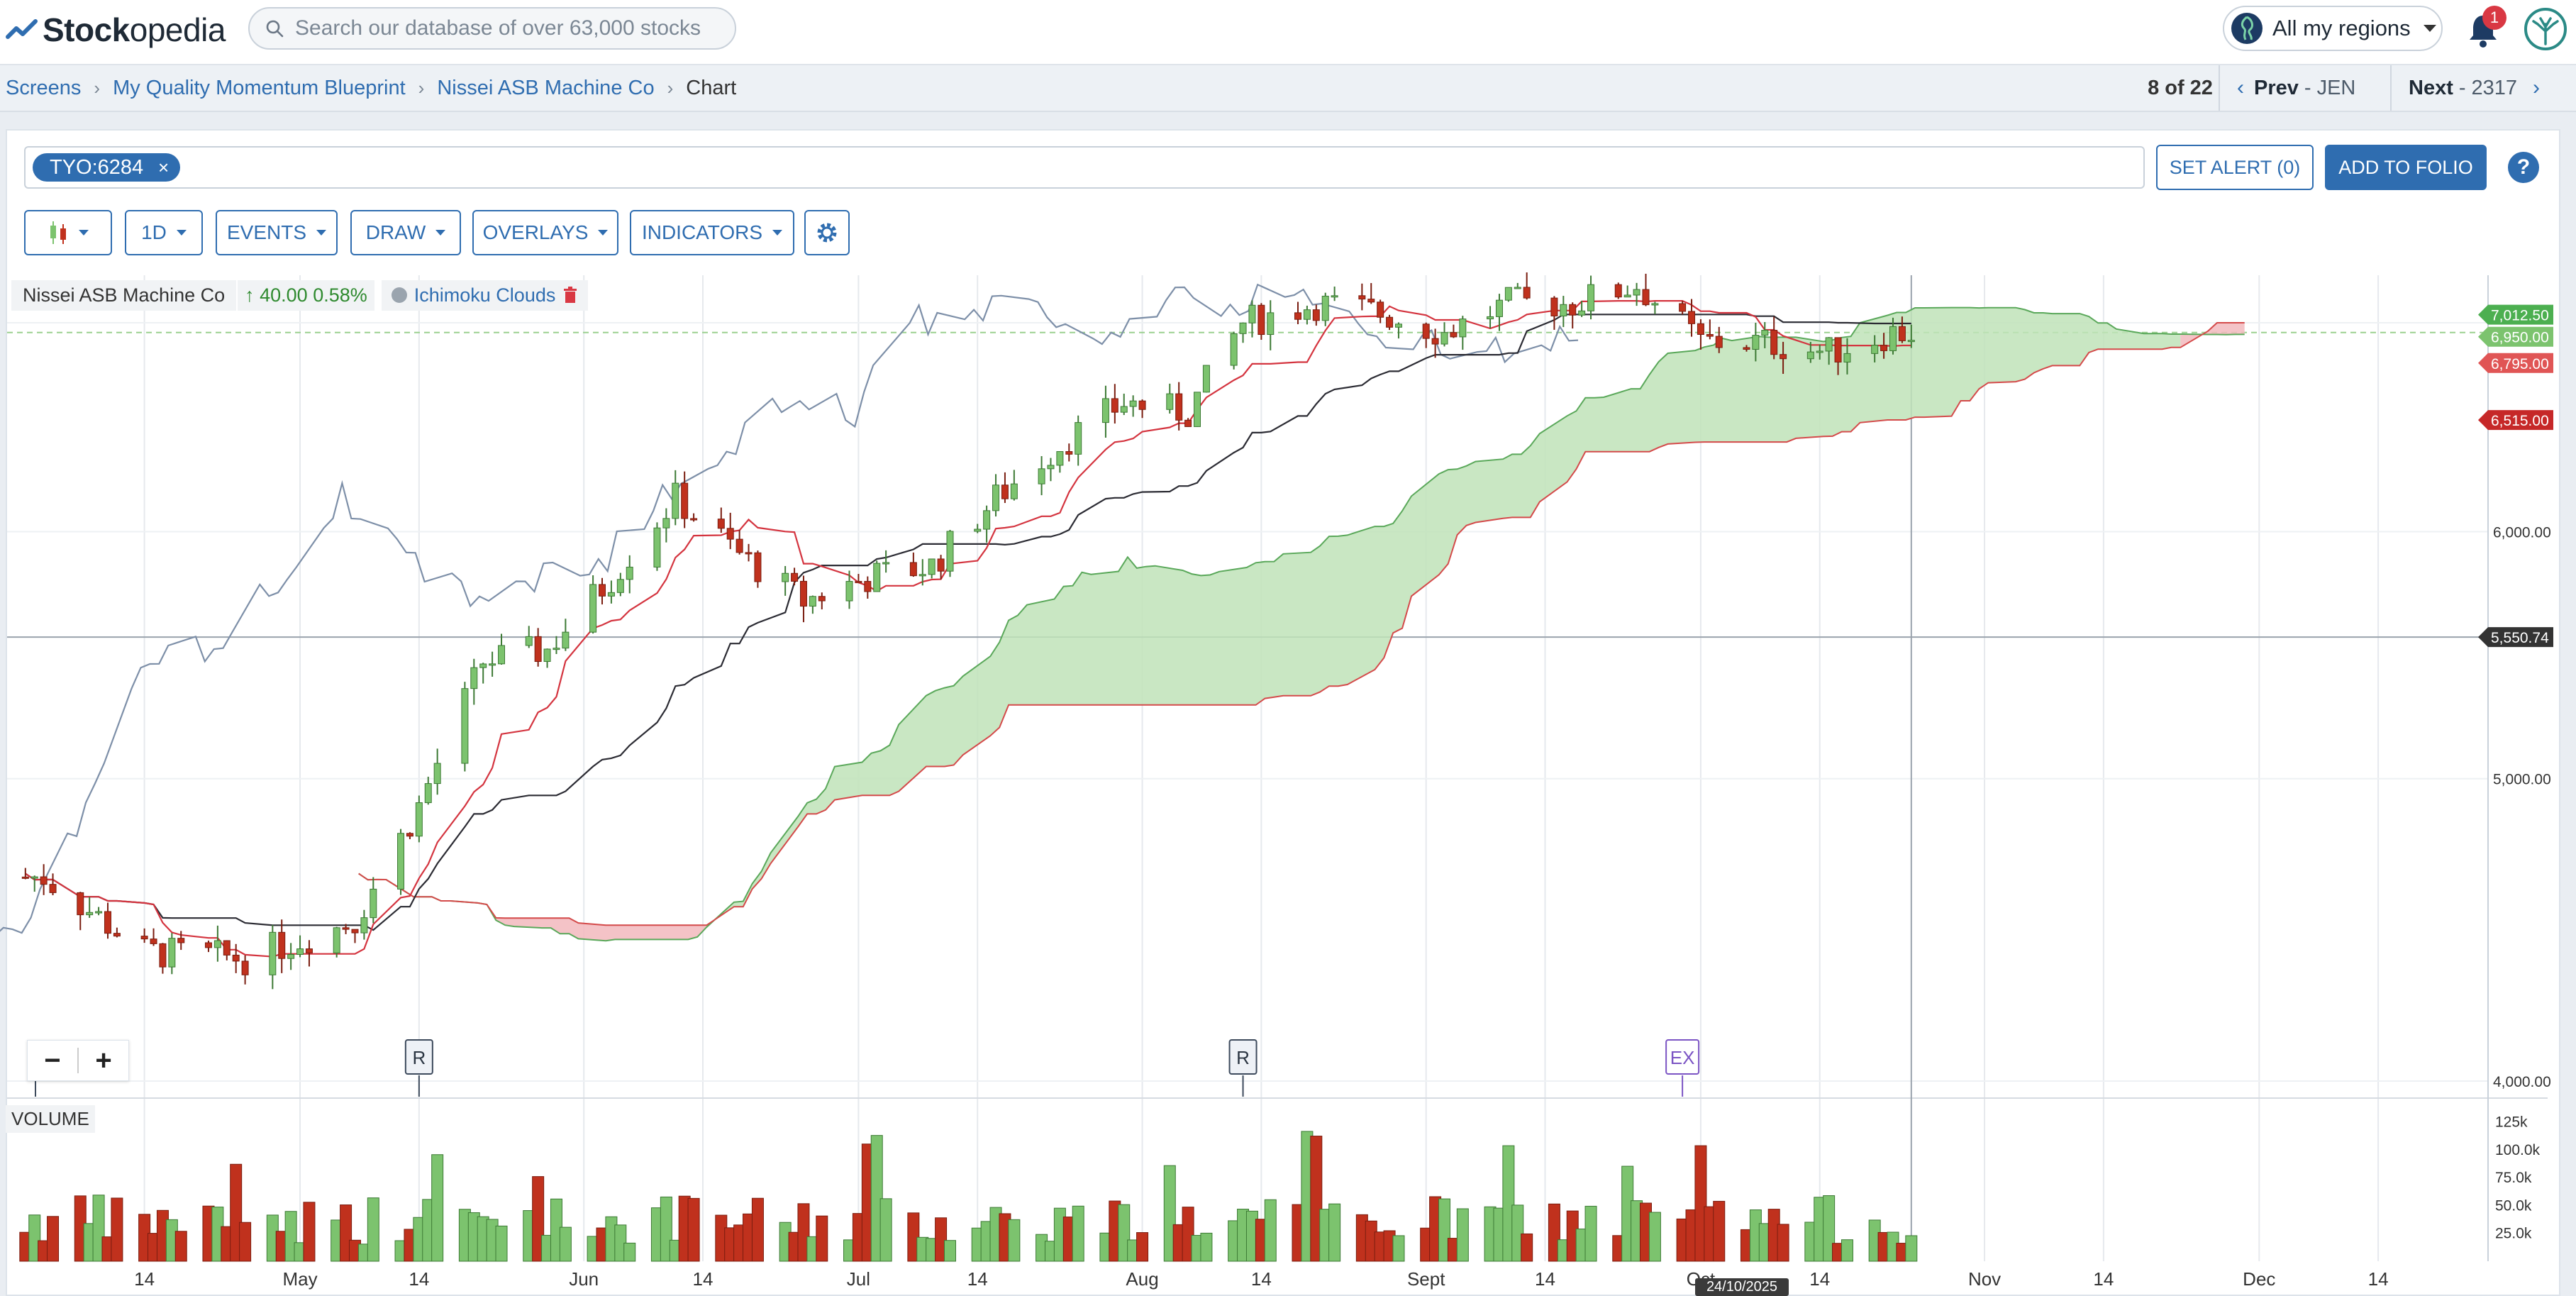  Describe the element at coordinates (116, 30) in the screenshot. I see `stockopedia-logo: Stockopedia` at that location.